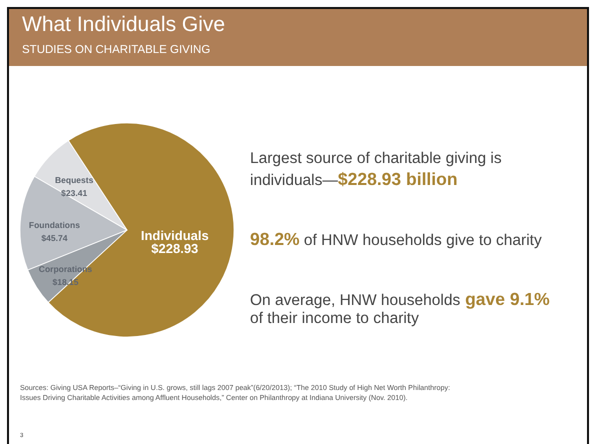  I want to click on text: individuals—, so click(294, 180).